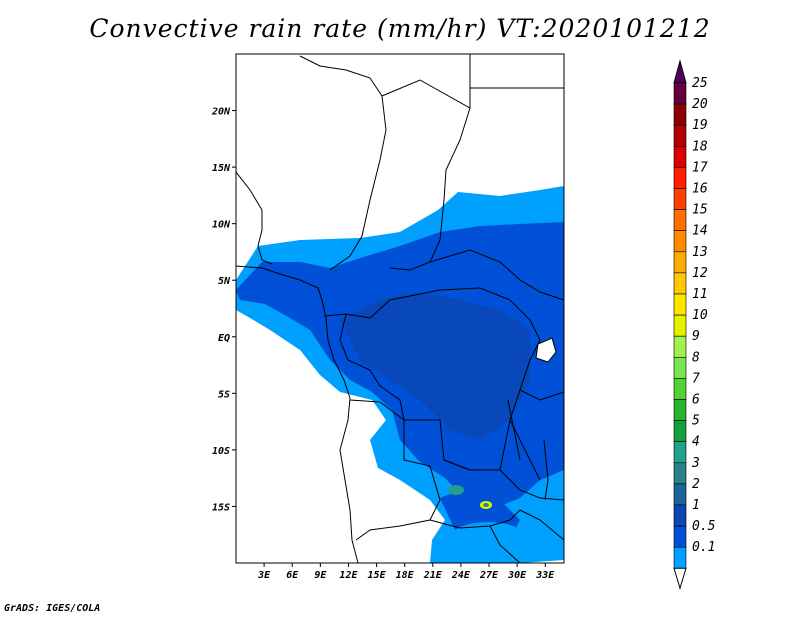 The width and height of the screenshot is (800, 618). Describe the element at coordinates (700, 231) in the screenshot. I see `colorbar-label: 14` at that location.